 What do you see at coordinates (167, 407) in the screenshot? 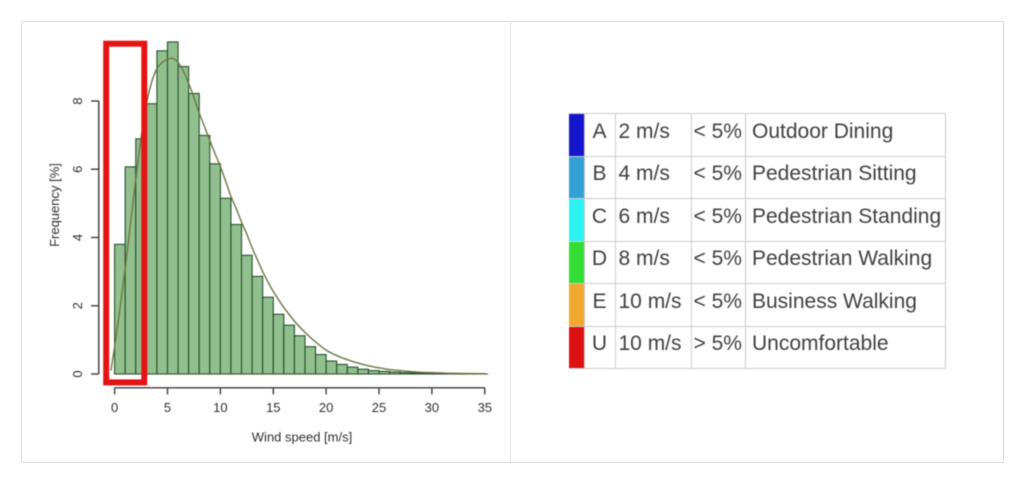
I see `svg-text: 5` at bounding box center [167, 407].